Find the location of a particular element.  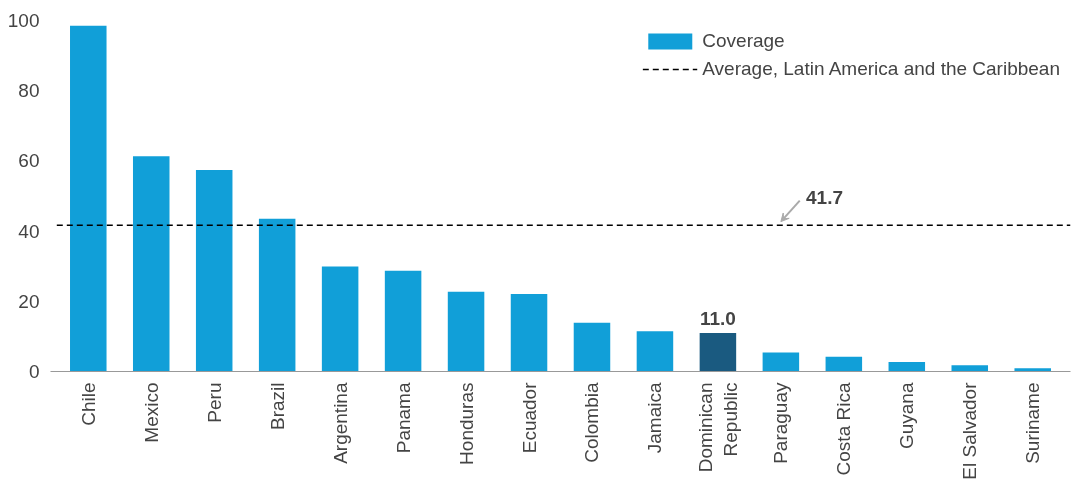

x-tick-label: Ecuador is located at coordinates (529, 417).